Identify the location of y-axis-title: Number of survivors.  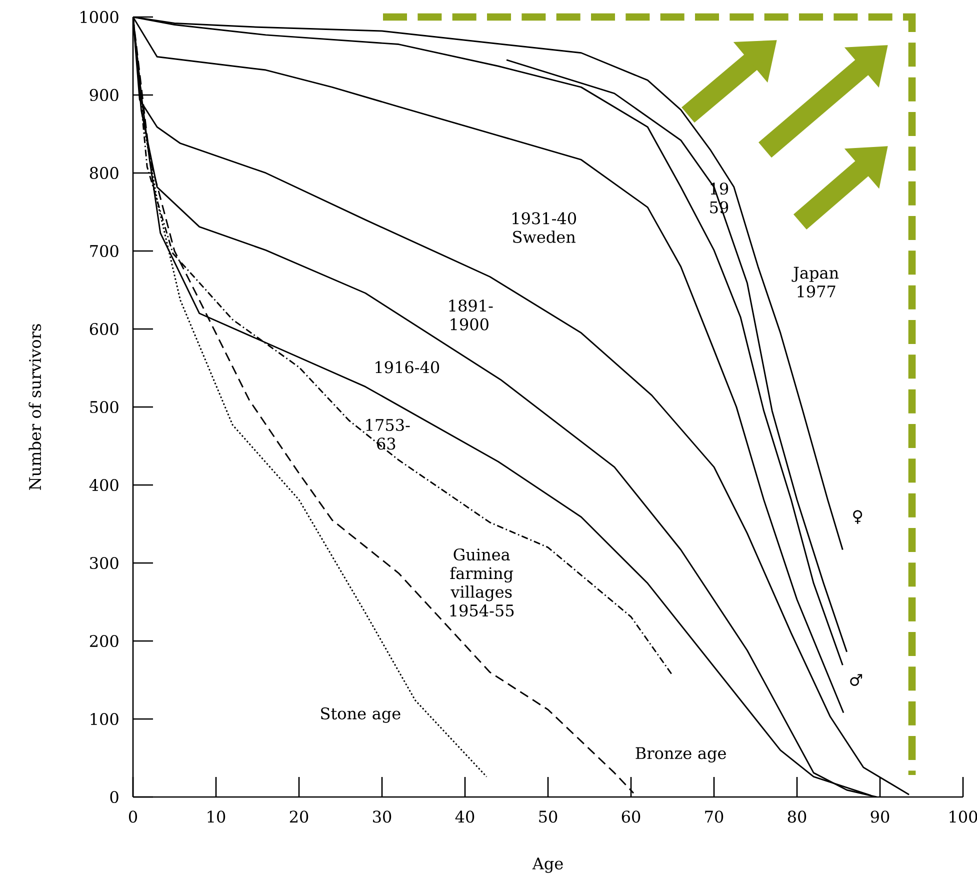
(35, 407).